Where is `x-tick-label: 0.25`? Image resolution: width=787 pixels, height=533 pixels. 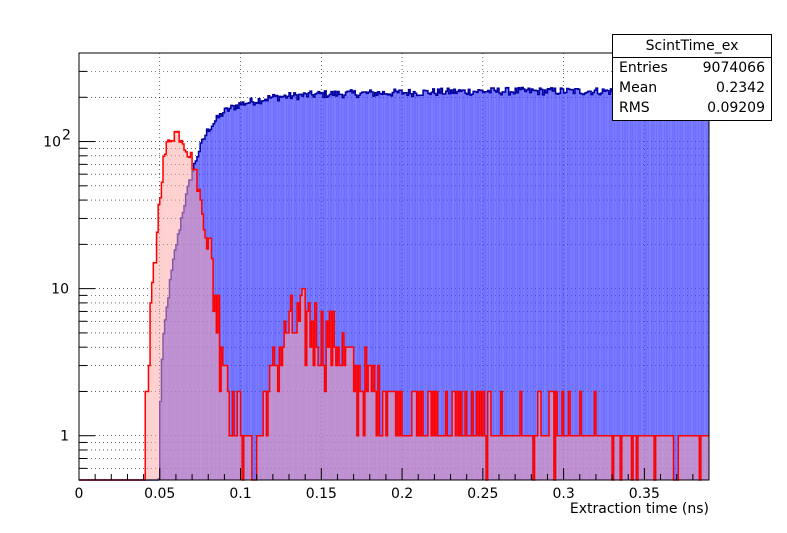 x-tick-label: 0.25 is located at coordinates (482, 494).